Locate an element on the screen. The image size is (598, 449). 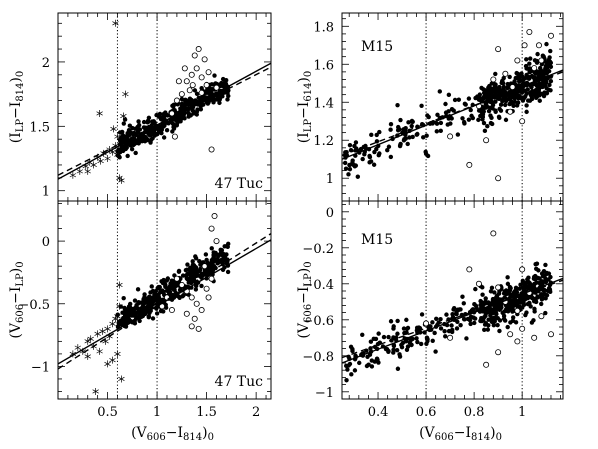
y-tick-label: 1.2 is located at coordinates (323, 141).